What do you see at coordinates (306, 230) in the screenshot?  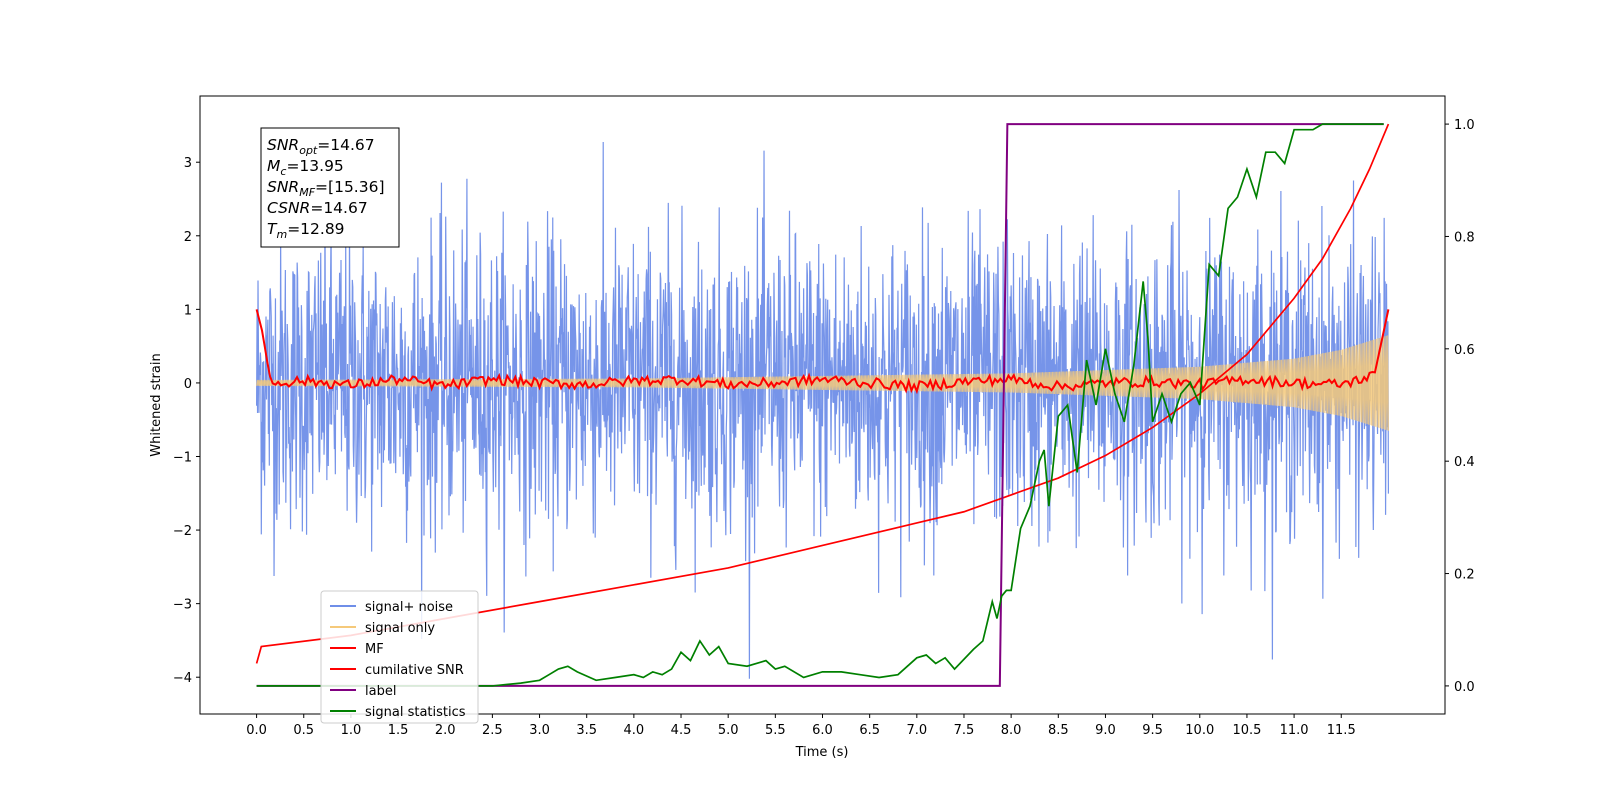 I see `info-line: Tm=12.89` at bounding box center [306, 230].